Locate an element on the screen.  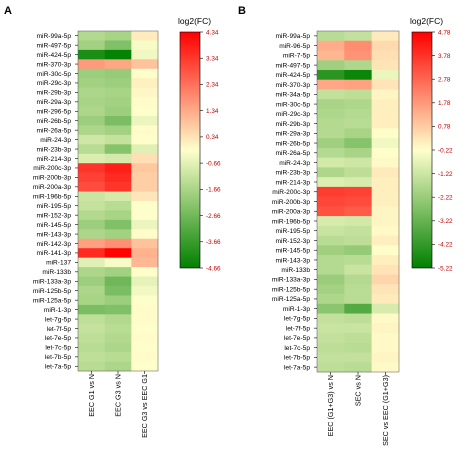
row-label: miR-23b-3p is located at coordinates (293, 173).